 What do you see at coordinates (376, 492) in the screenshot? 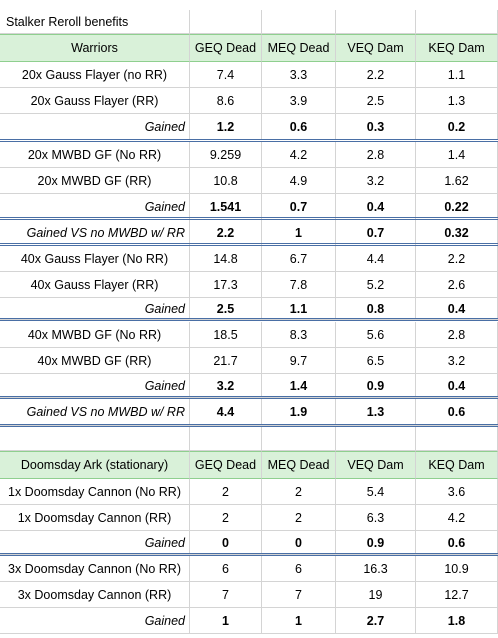
I see `veq-value: 5.4` at bounding box center [376, 492].